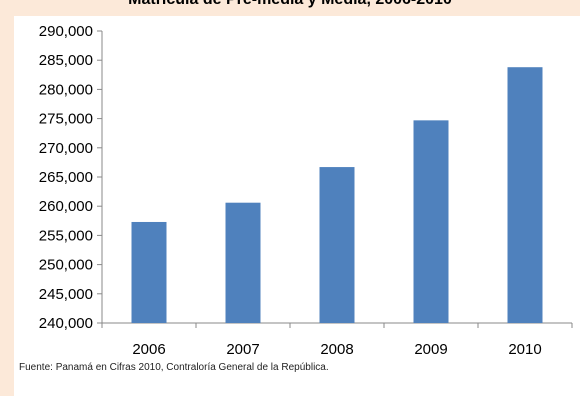  I want to click on y-tick-label: 265,000, so click(66, 177).